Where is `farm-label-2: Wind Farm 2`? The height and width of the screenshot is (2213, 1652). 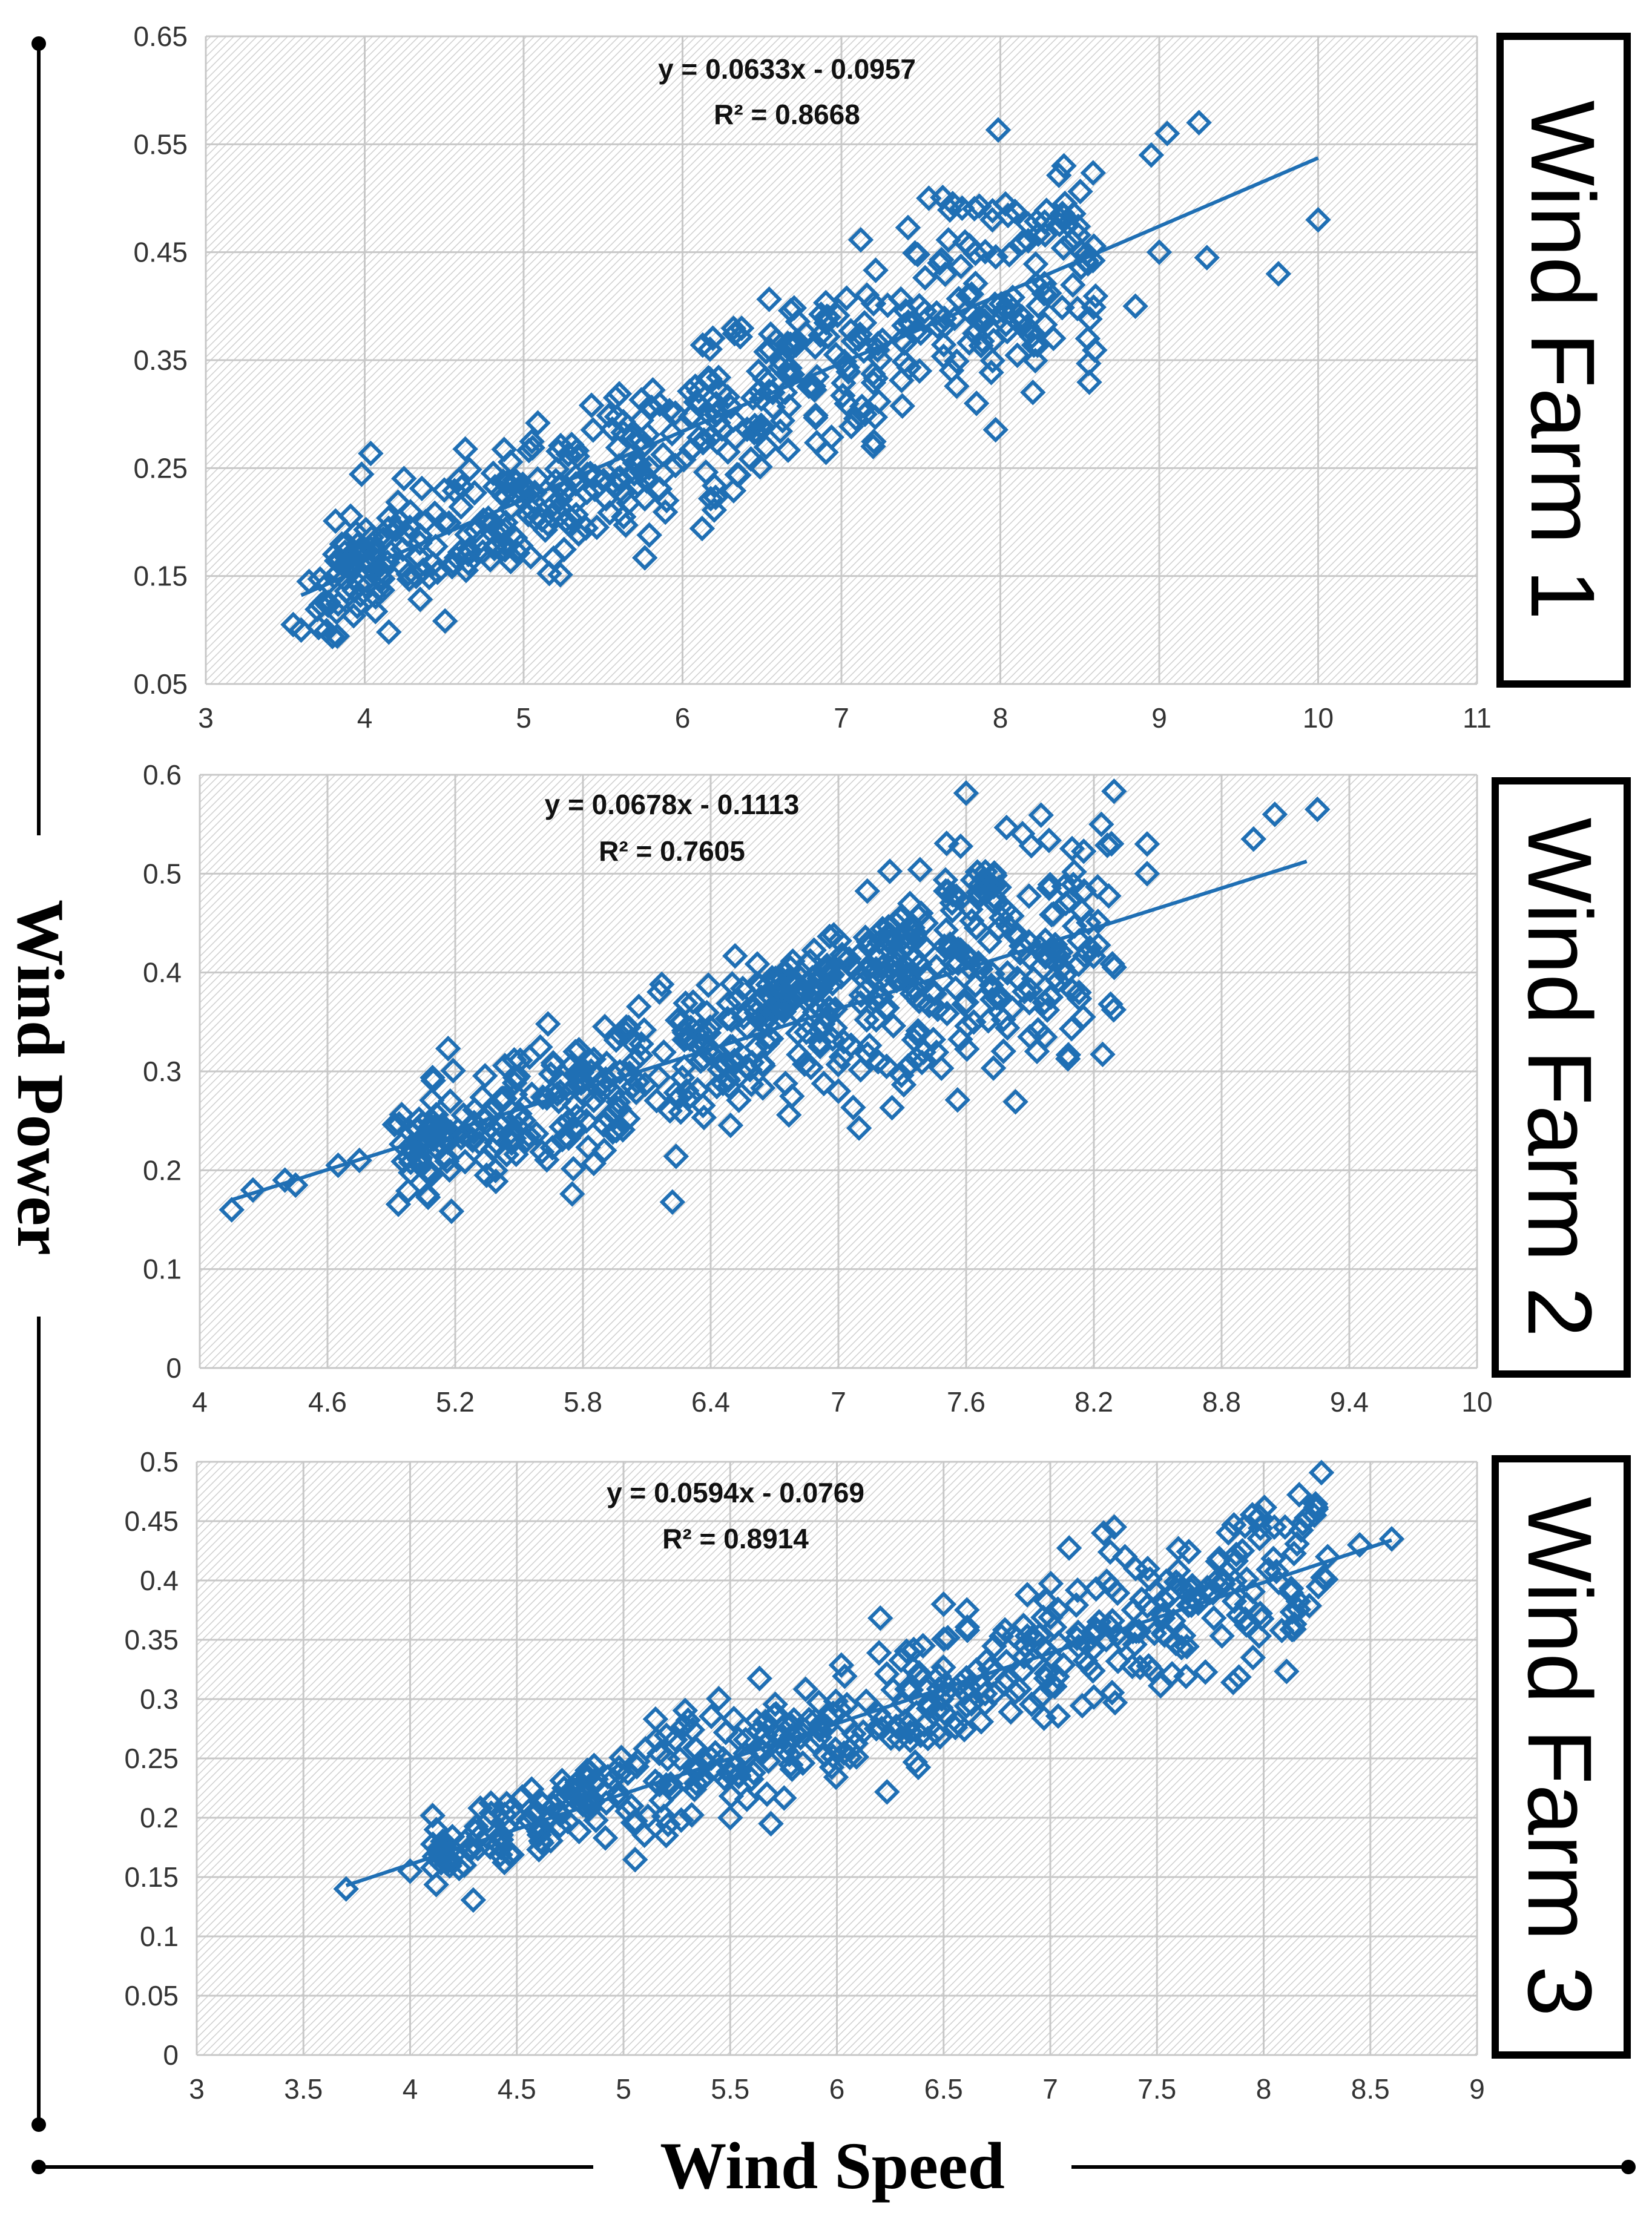
farm-label-2: Wind Farm 2 is located at coordinates (1560, 1077).